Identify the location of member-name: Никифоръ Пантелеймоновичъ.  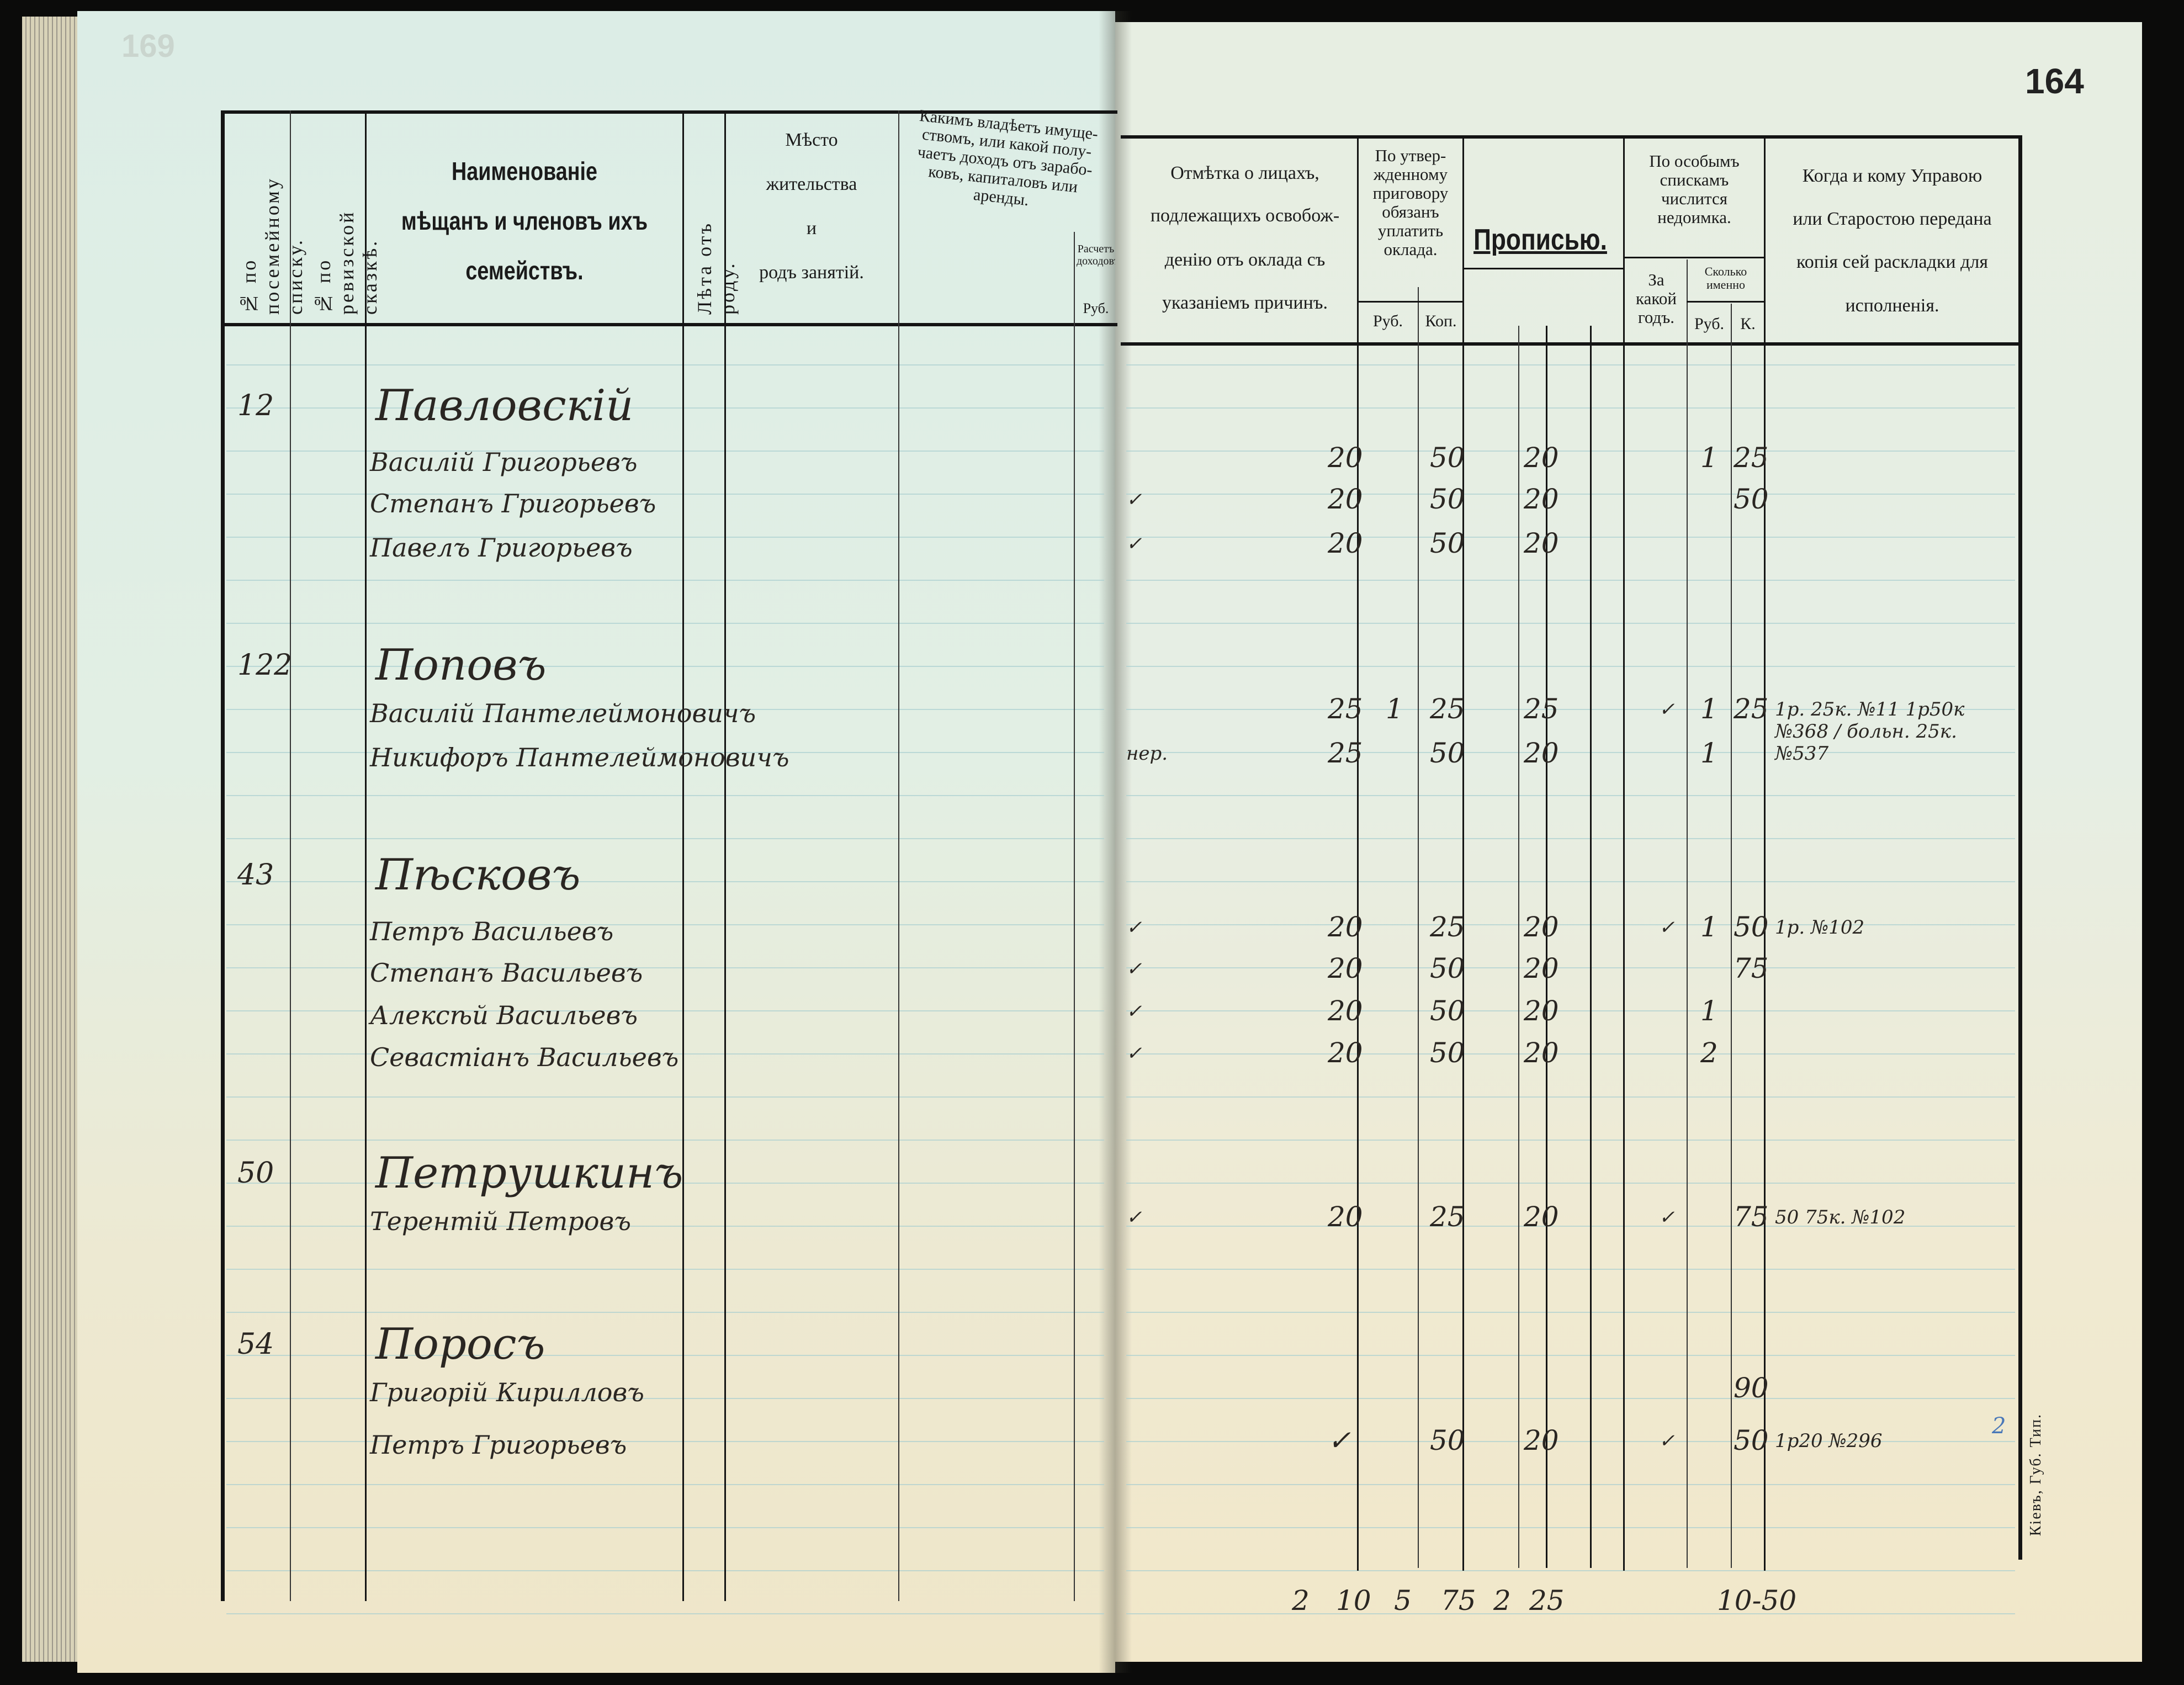
(579, 757).